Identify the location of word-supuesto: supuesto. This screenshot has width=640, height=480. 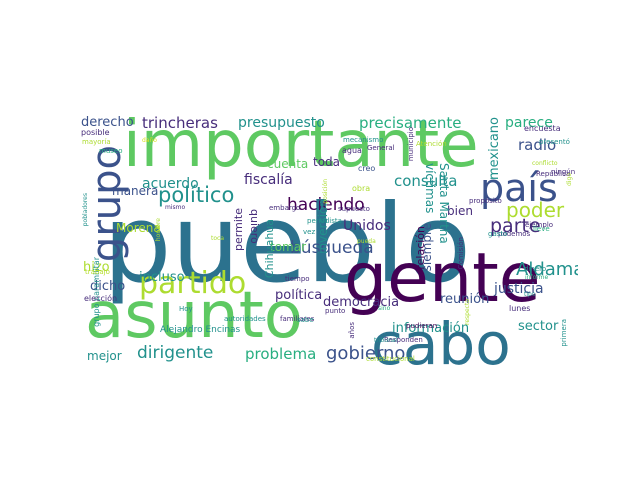
(354, 209).